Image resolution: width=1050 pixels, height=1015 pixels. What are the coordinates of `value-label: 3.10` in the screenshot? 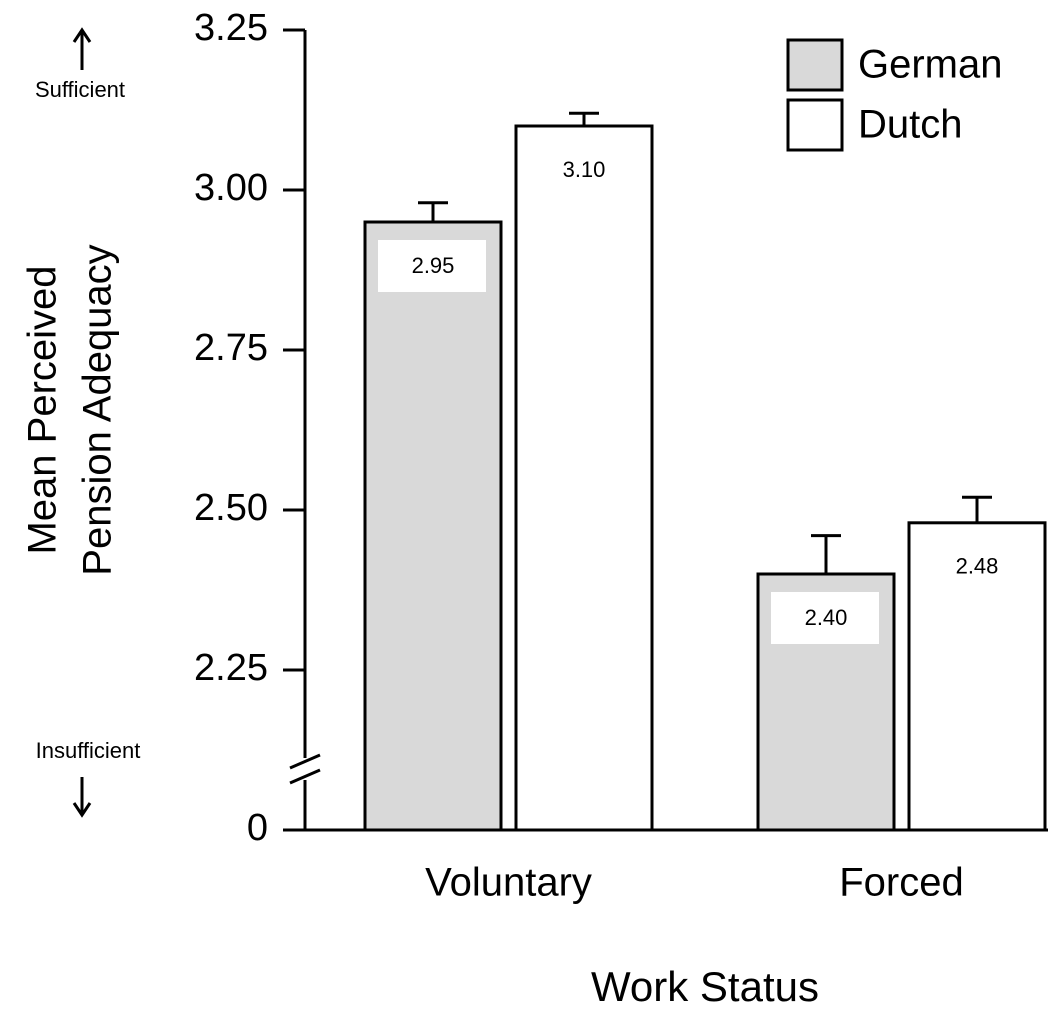 It's located at (584, 169).